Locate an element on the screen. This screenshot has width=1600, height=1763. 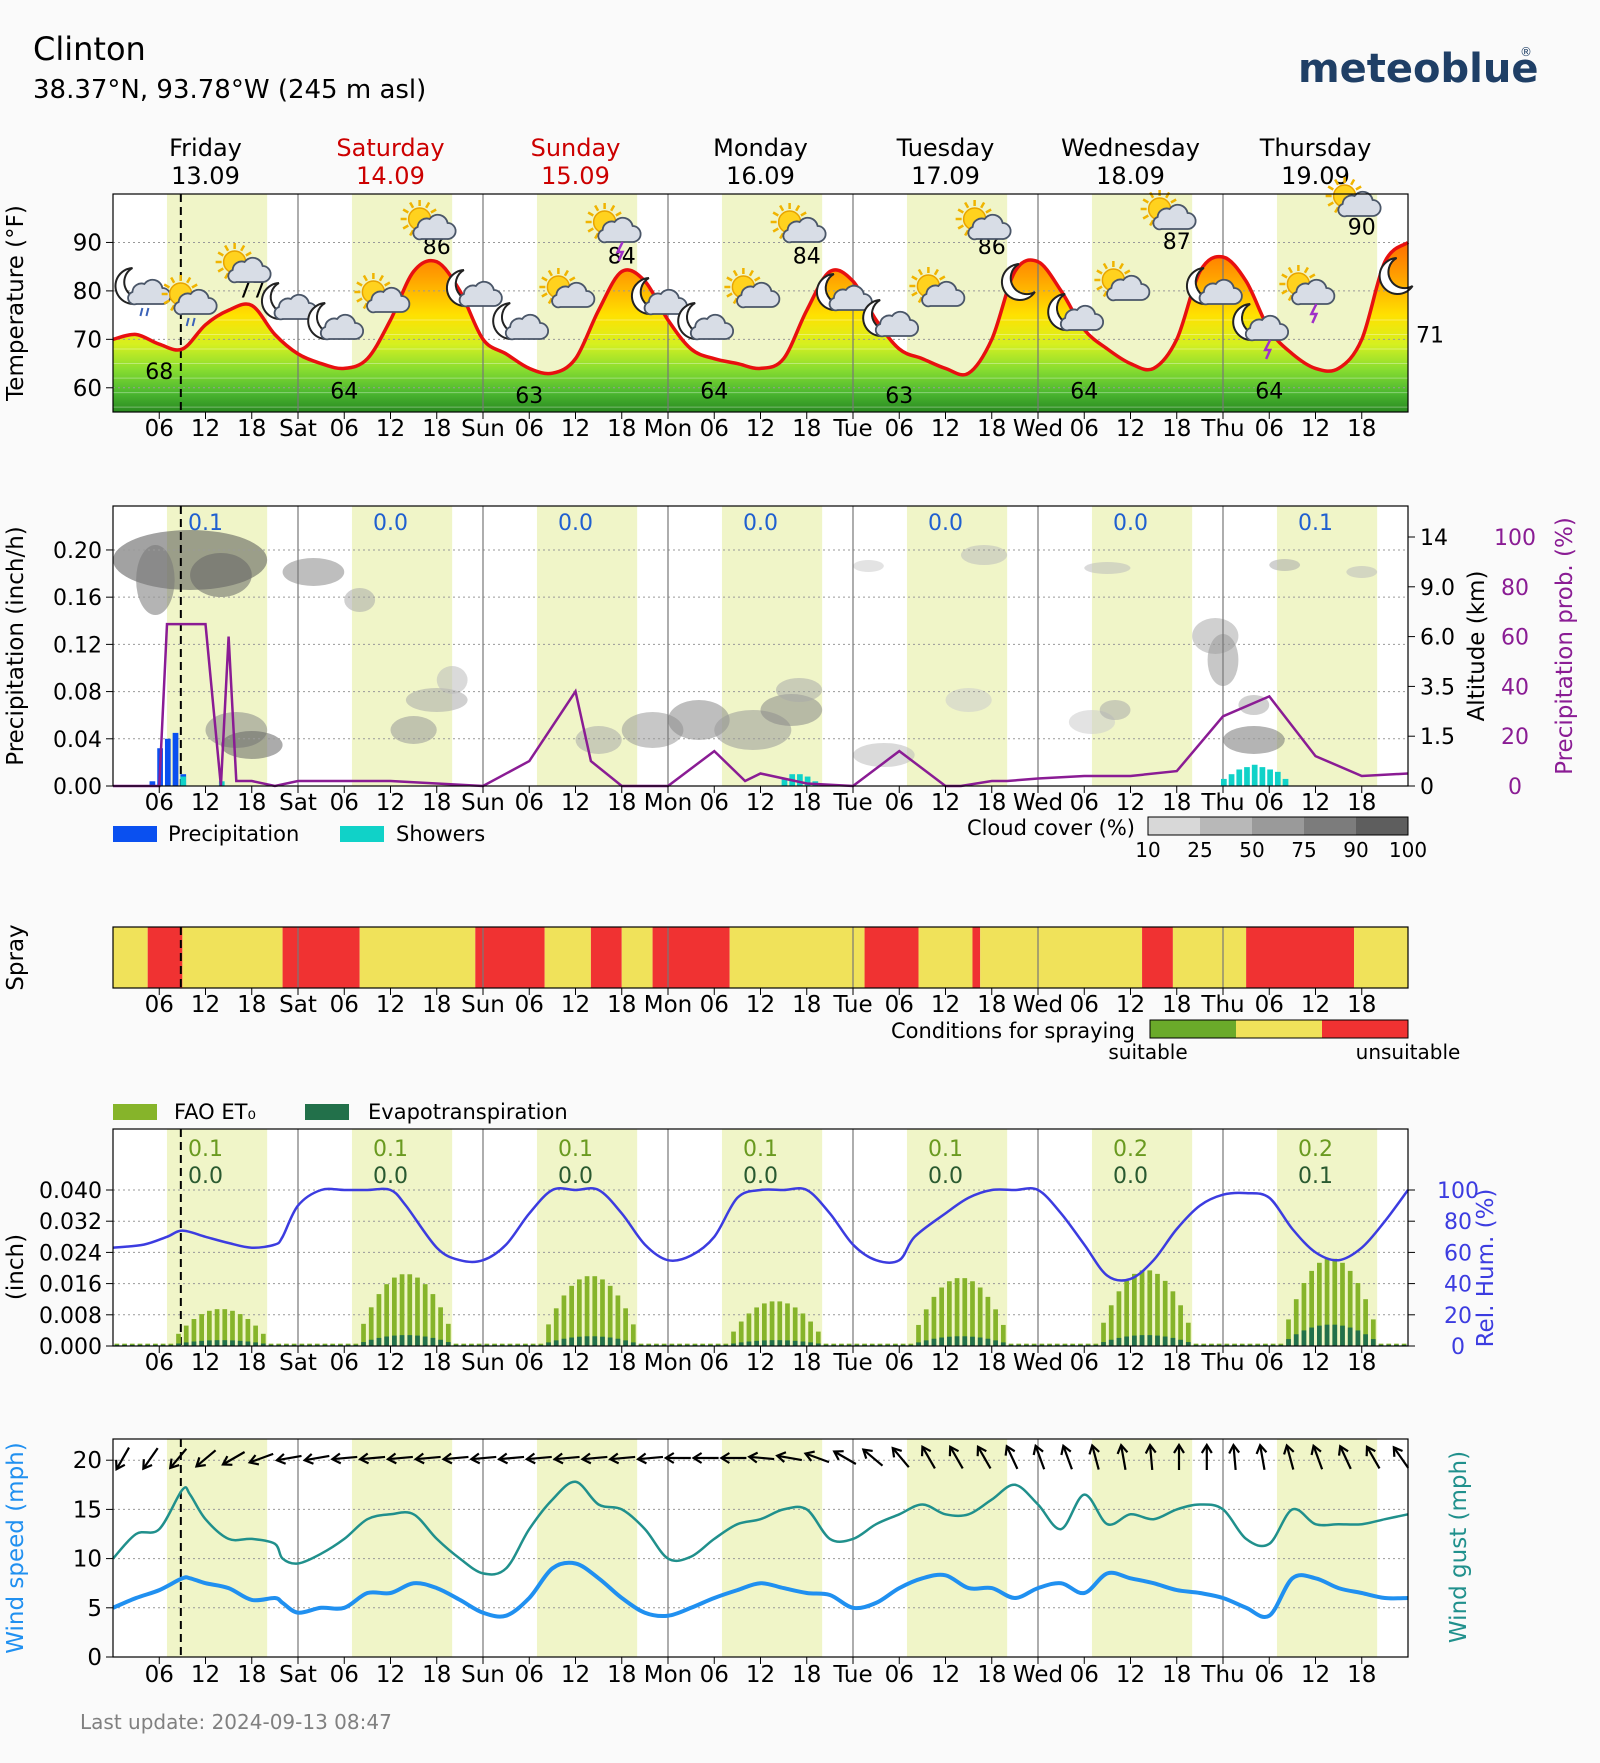
moon-icon is located at coordinates (1396, 276).